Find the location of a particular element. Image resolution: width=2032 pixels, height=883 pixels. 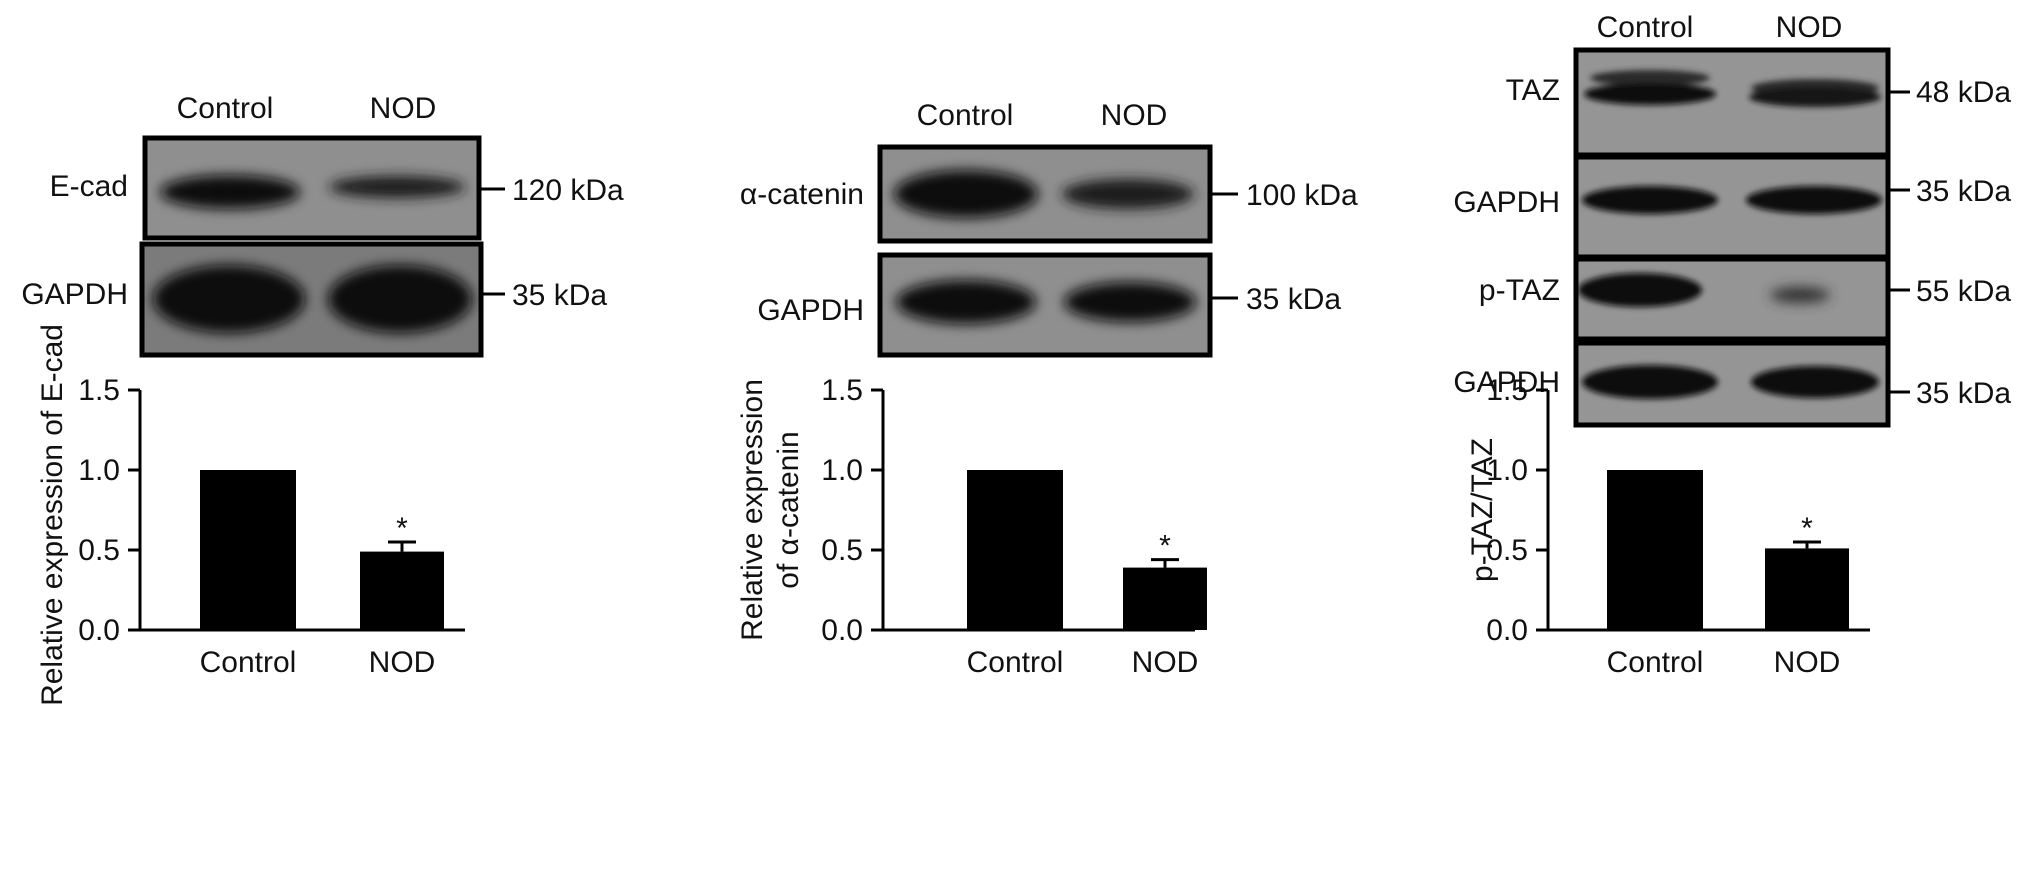

band-ecad-control is located at coordinates (230, 192).